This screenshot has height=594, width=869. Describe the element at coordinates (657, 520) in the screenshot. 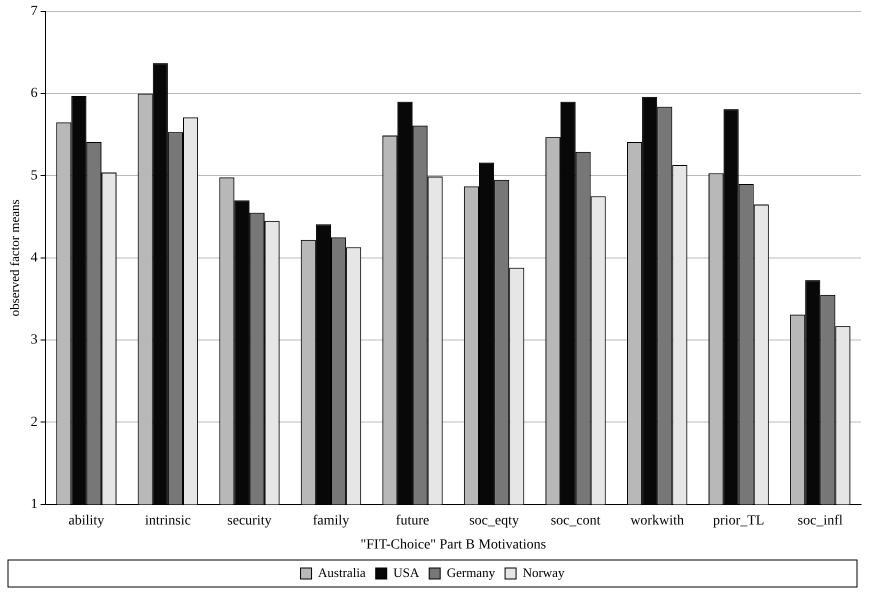

I see `x-tick-label: workwith` at that location.